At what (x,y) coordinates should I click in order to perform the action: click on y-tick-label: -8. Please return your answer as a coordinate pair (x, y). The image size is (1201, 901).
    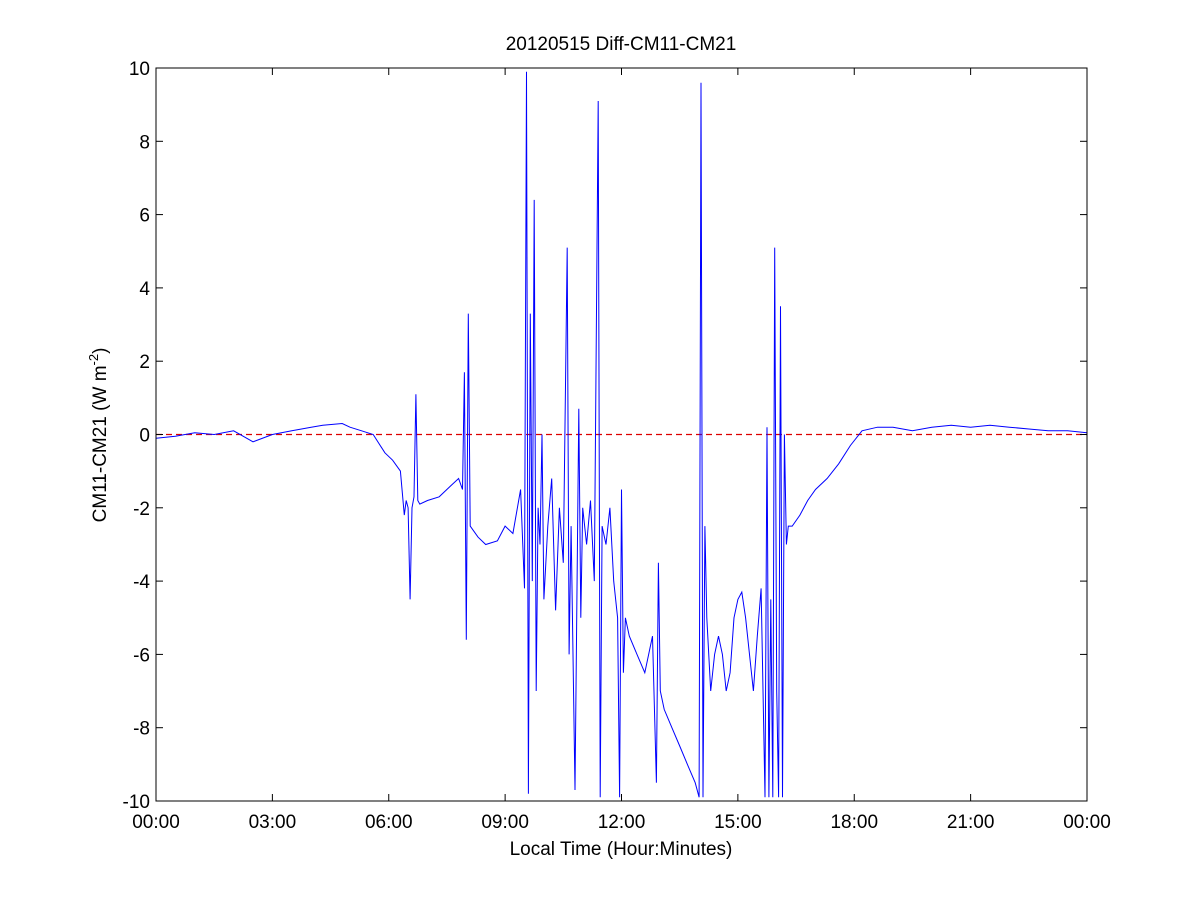
    Looking at the image, I should click on (141, 729).